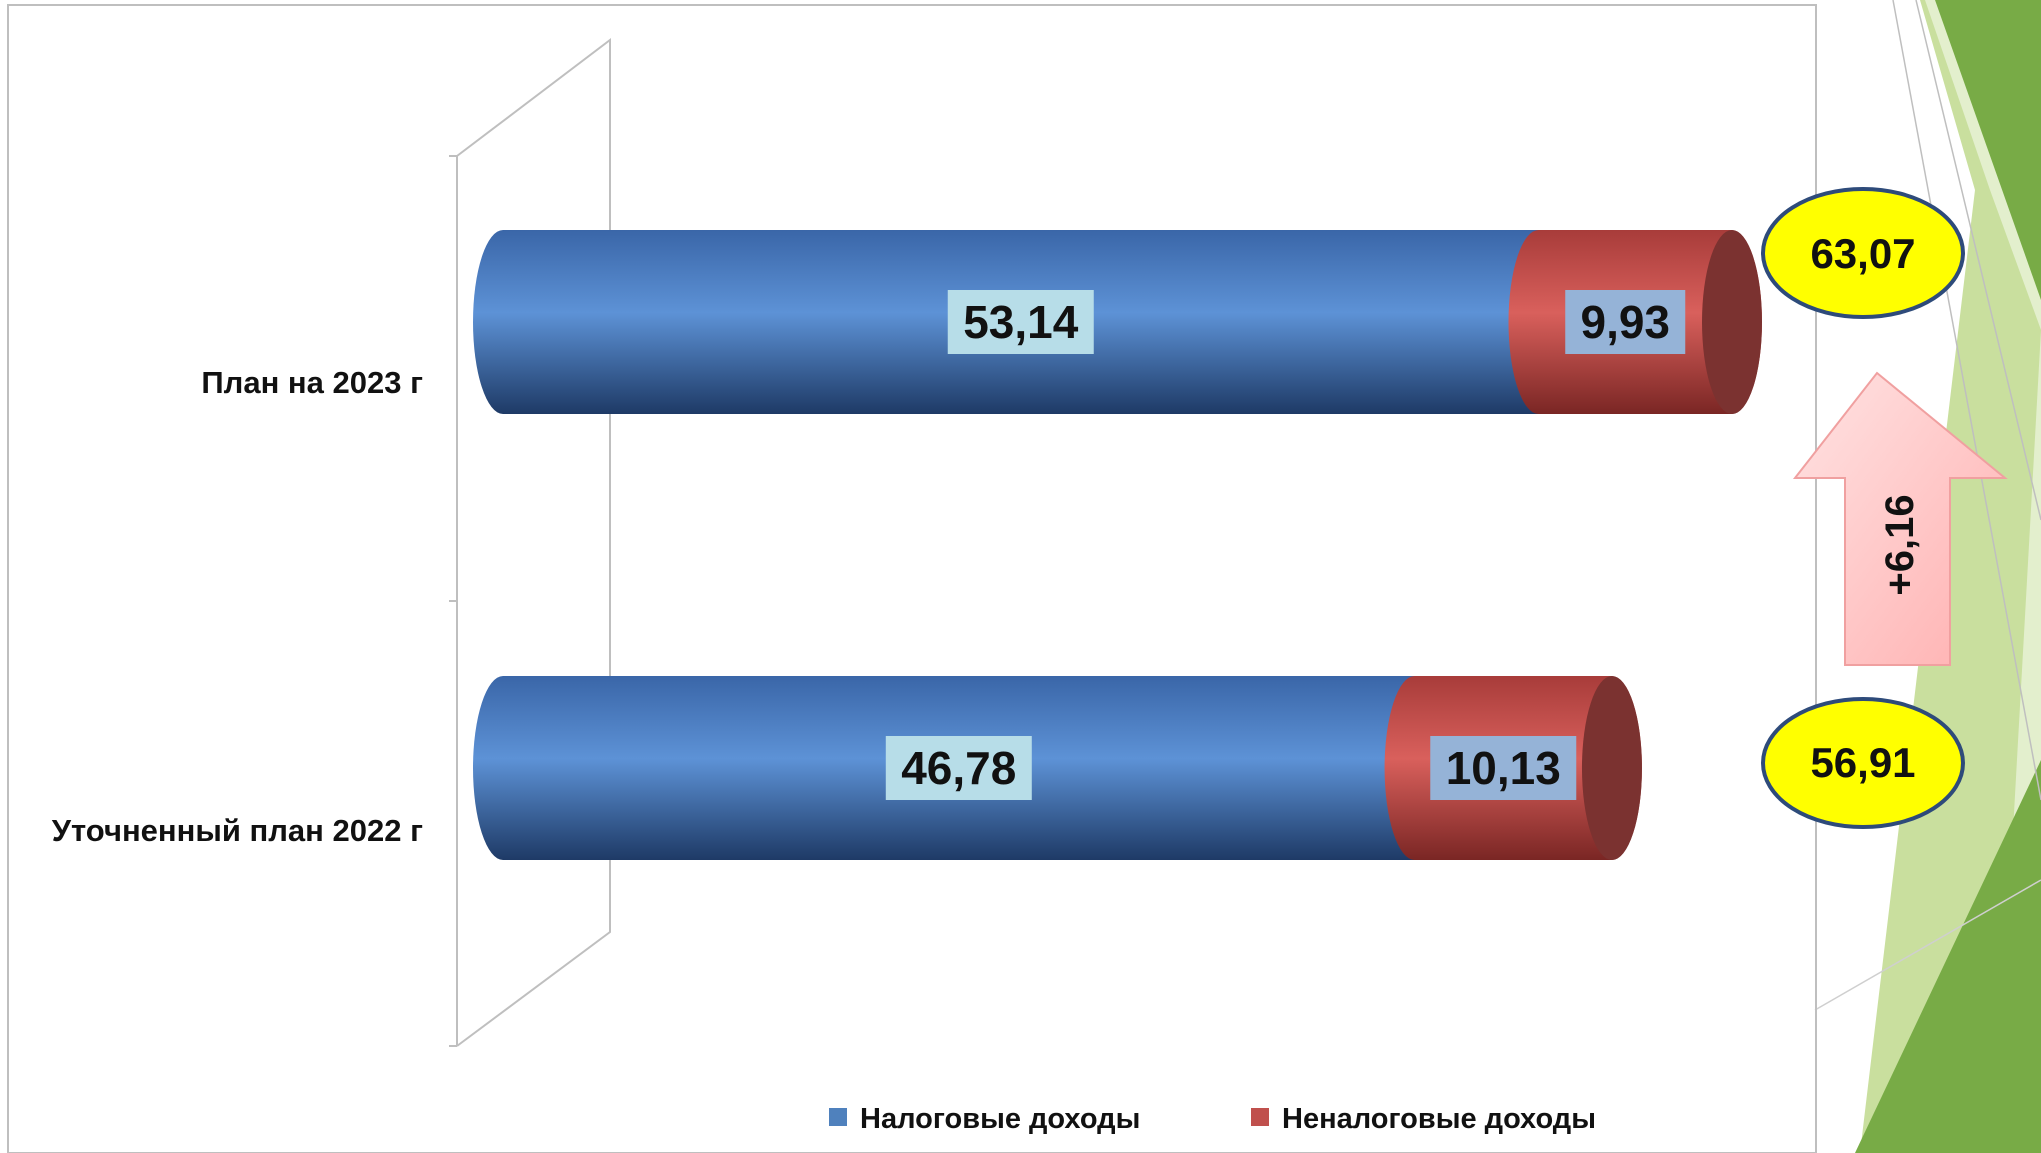  What do you see at coordinates (312, 382) in the screenshot?
I see `category-label-plan-2023: План на 2023 г` at bounding box center [312, 382].